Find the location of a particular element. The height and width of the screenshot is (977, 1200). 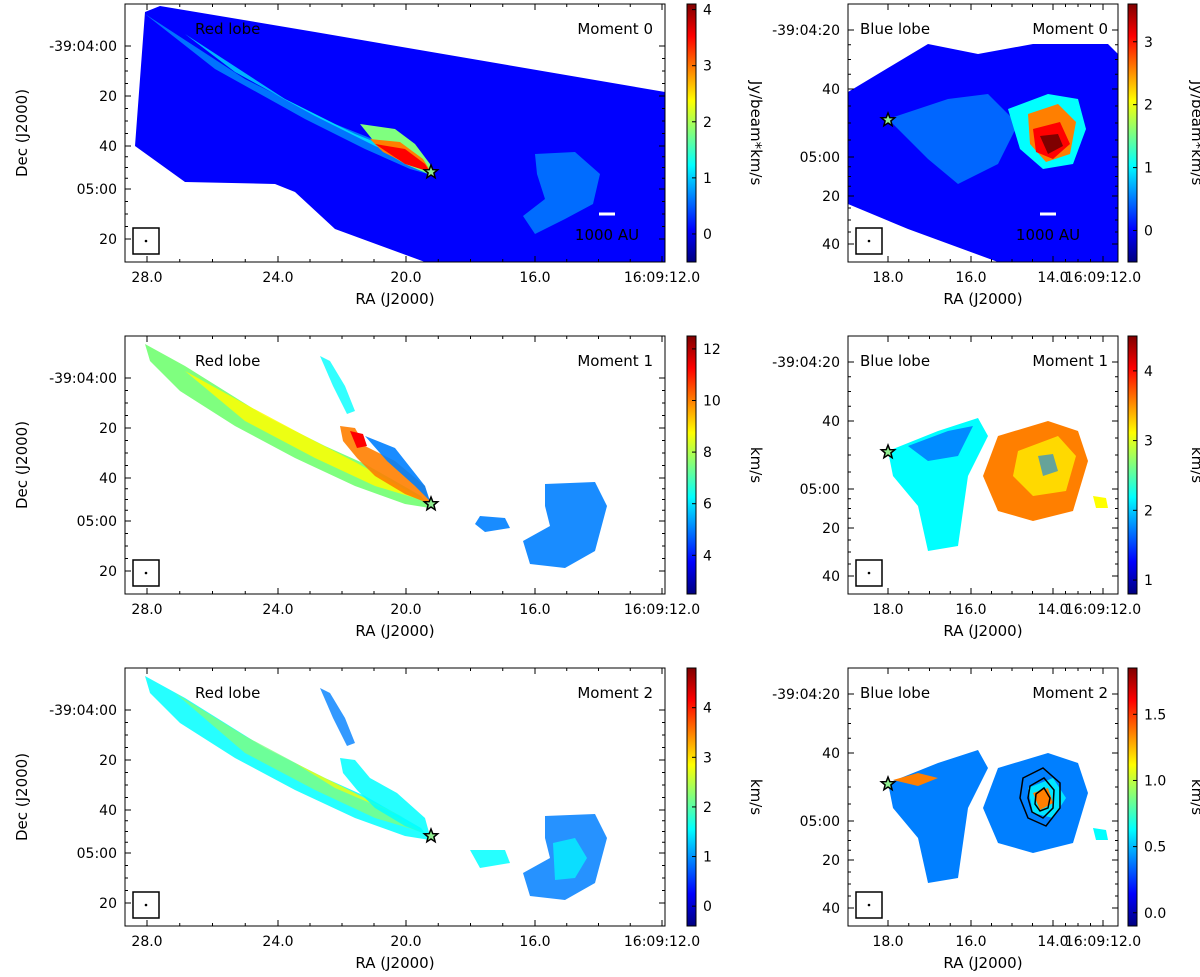

y-tick-label: -39:04:00 is located at coordinates (83, 711).